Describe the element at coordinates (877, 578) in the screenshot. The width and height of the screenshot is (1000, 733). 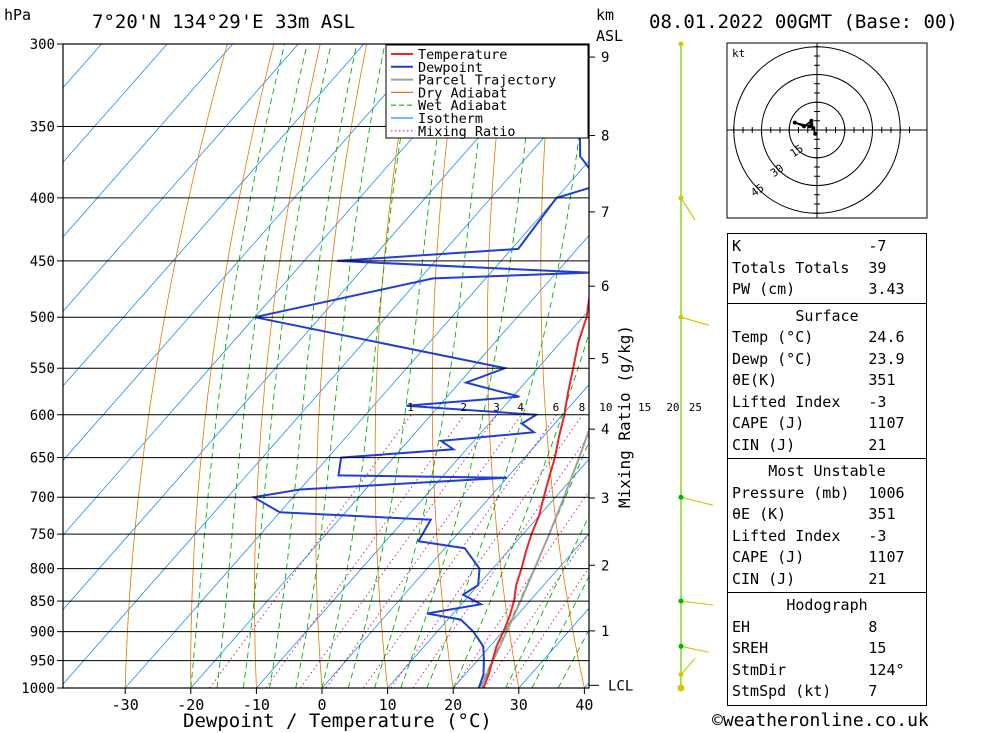
I see `most-unstable-value: 21` at that location.